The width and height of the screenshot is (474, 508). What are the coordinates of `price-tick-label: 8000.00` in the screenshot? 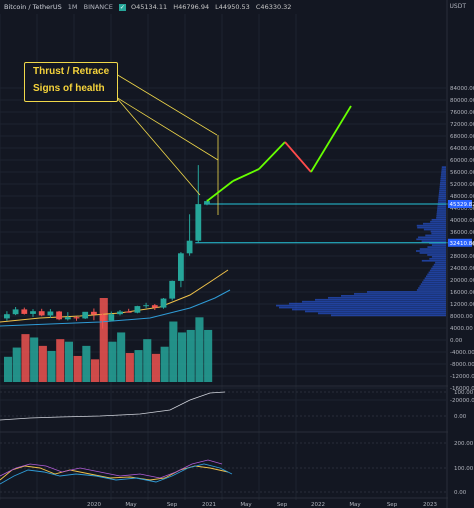 It's located at (461, 317).